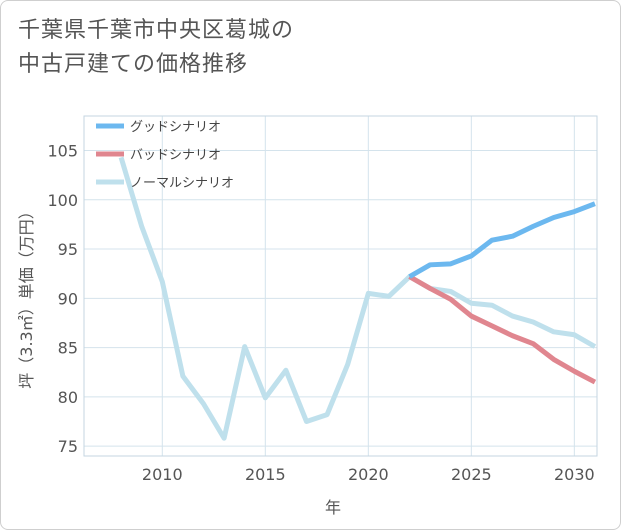 The image size is (621, 530). Describe the element at coordinates (175, 127) in the screenshot. I see `legend-label-0: グッドシナリオ` at that location.